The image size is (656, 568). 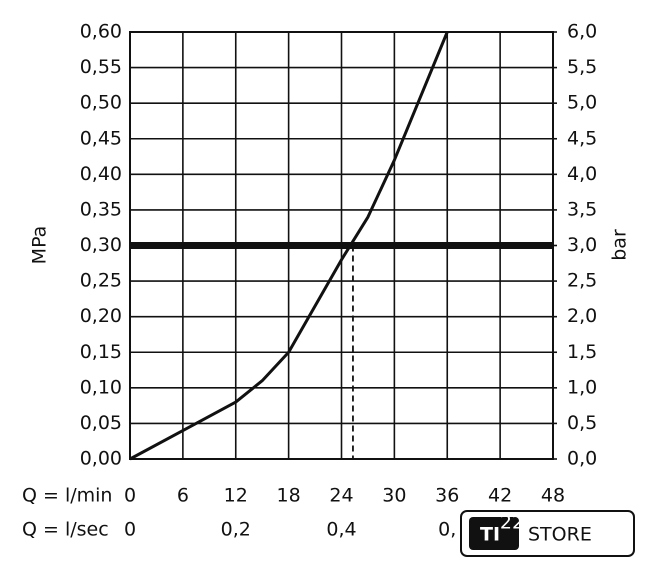 What do you see at coordinates (67, 496) in the screenshot?
I see `x-axis-label: Q = l/min` at bounding box center [67, 496].